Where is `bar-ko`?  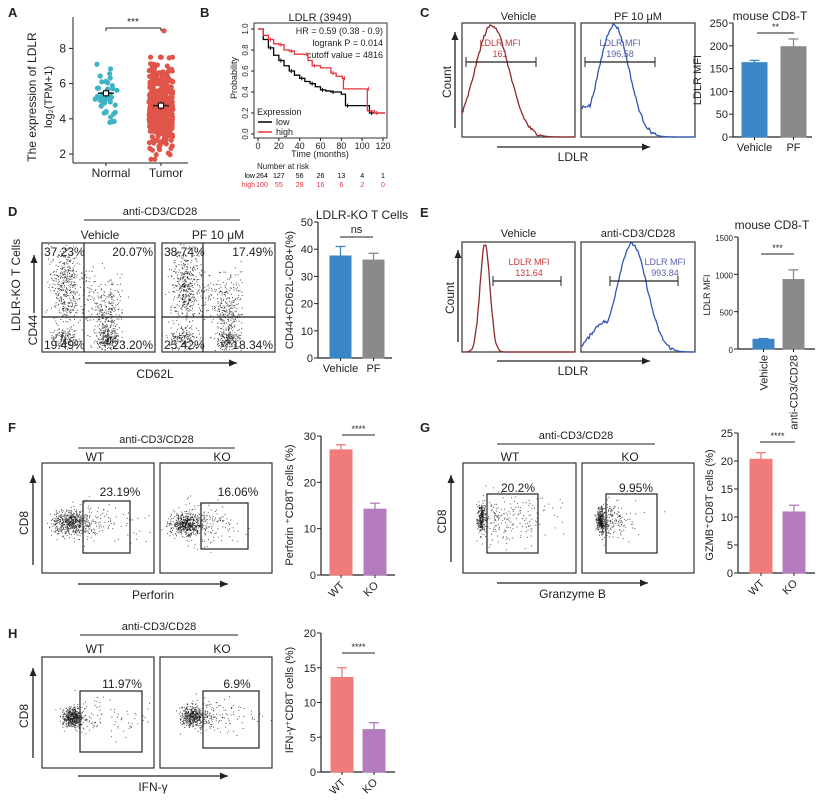 bar-ko is located at coordinates (375, 542).